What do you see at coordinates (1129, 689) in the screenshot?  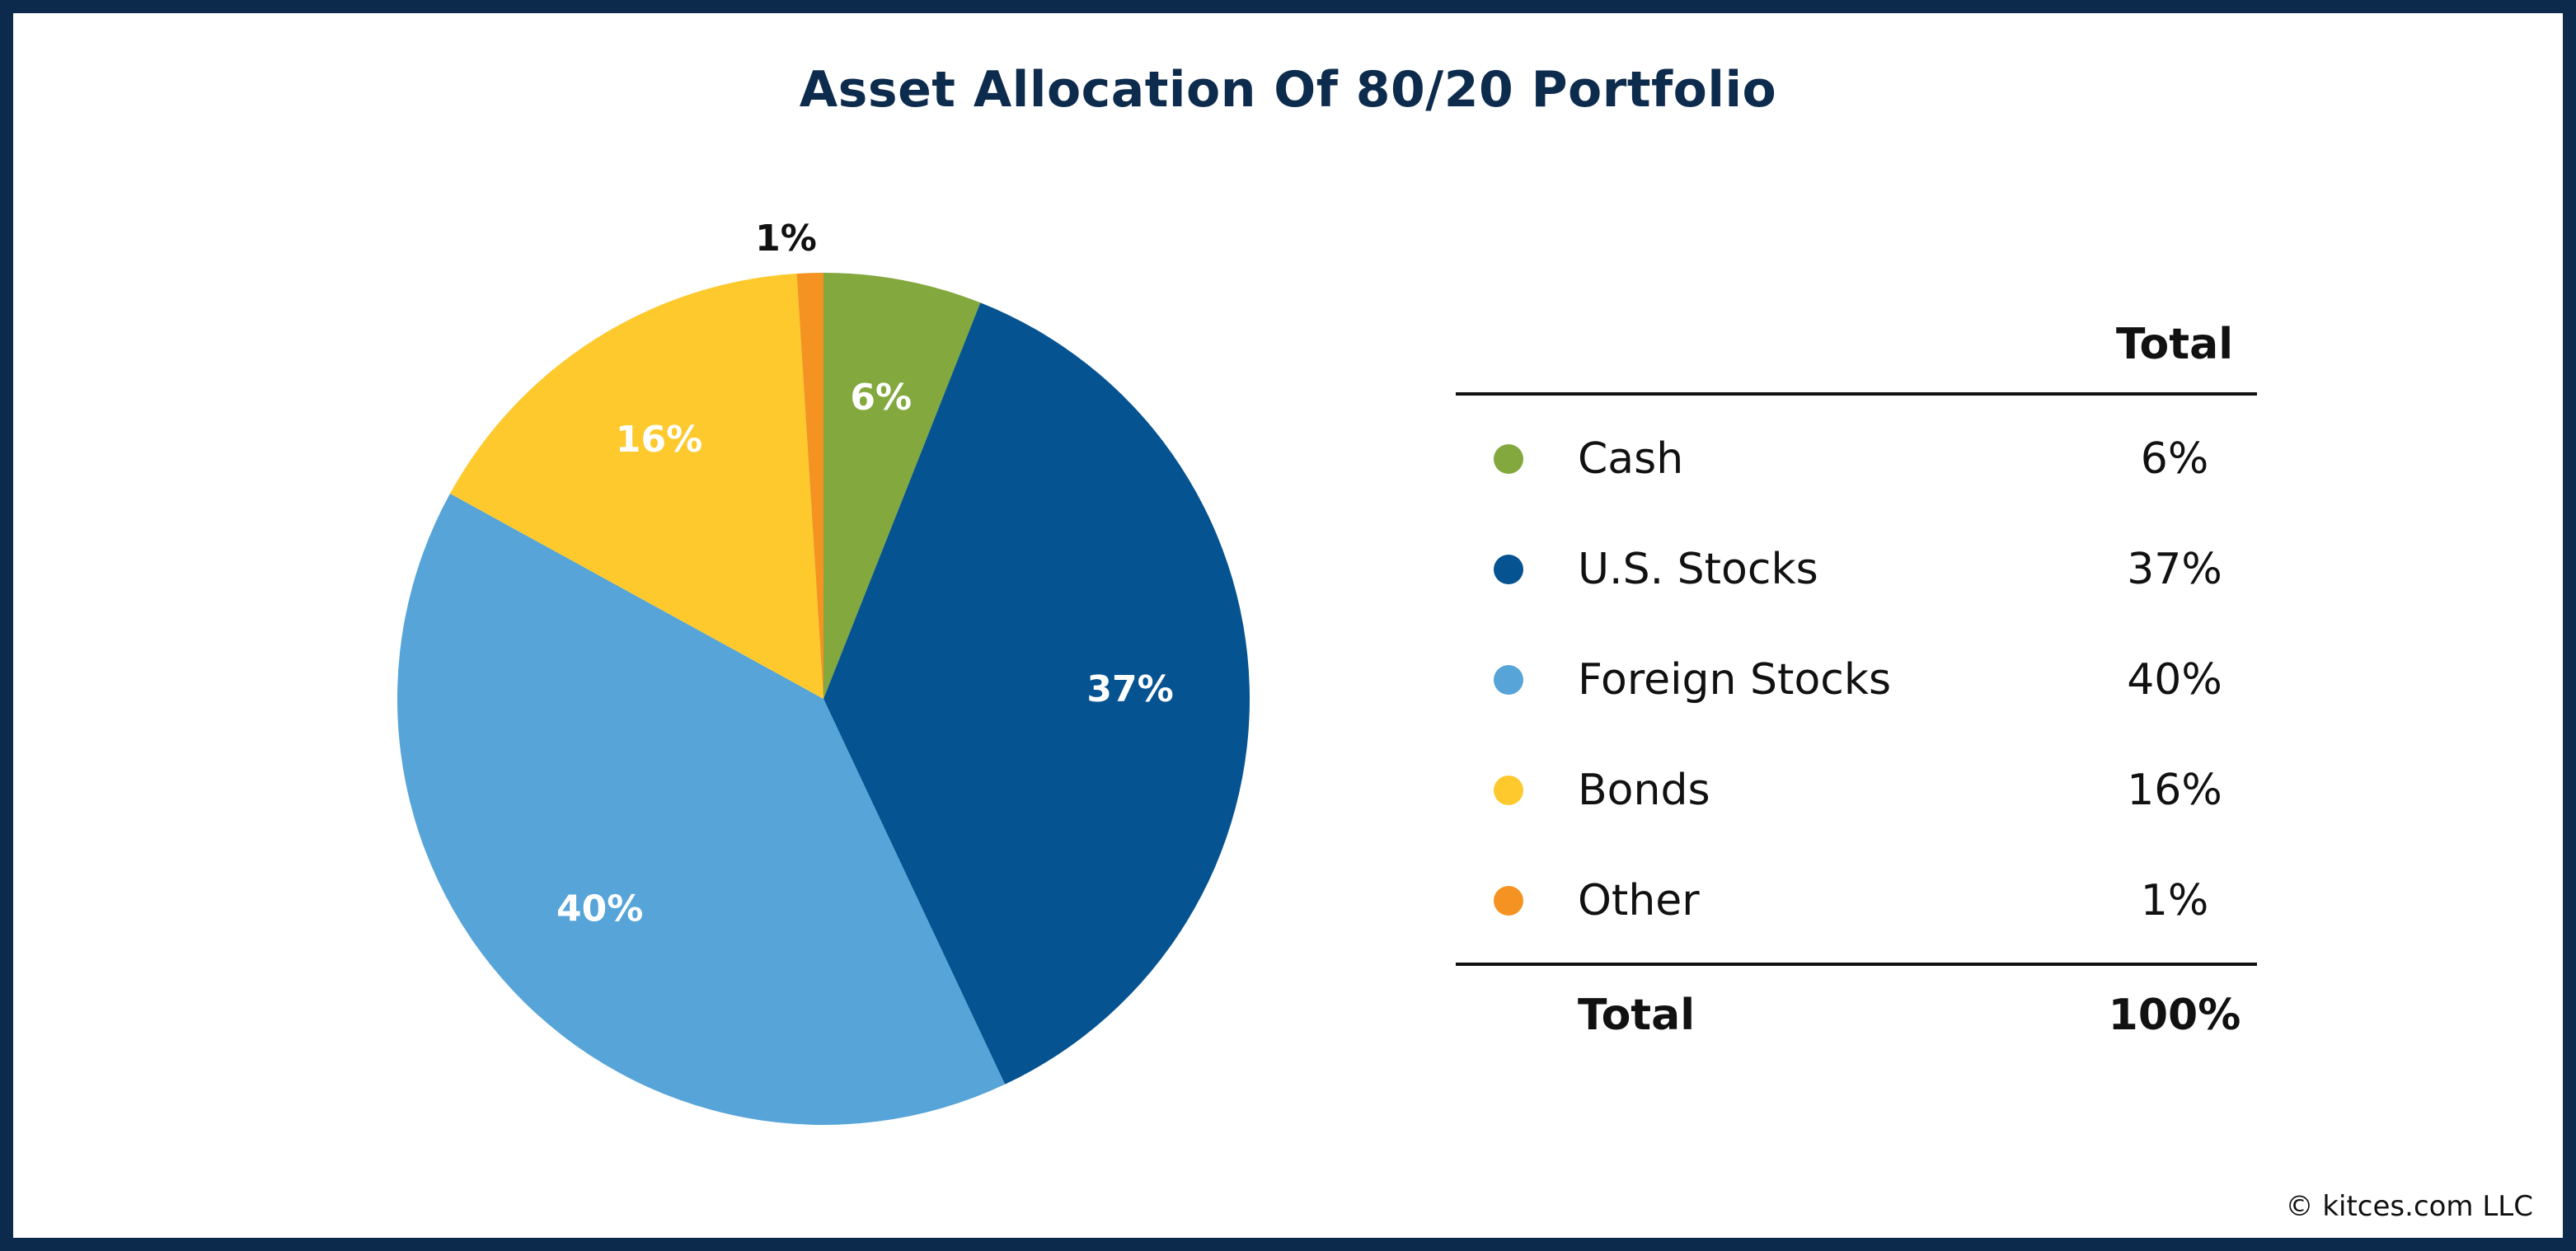 I see `pie-label-us-stocks: 37%` at bounding box center [1129, 689].